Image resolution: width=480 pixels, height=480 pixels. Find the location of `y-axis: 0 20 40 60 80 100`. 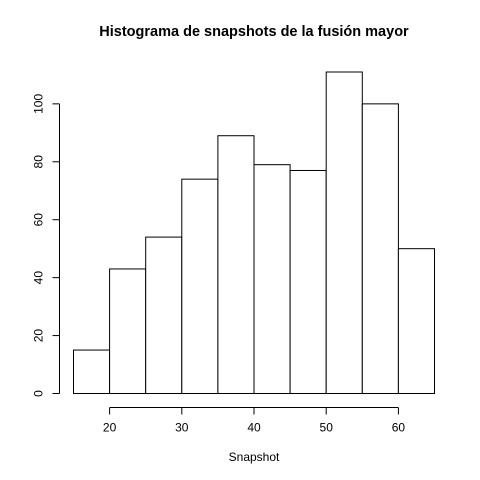

y-axis: 0 20 40 60 80 100 is located at coordinates (46, 245).